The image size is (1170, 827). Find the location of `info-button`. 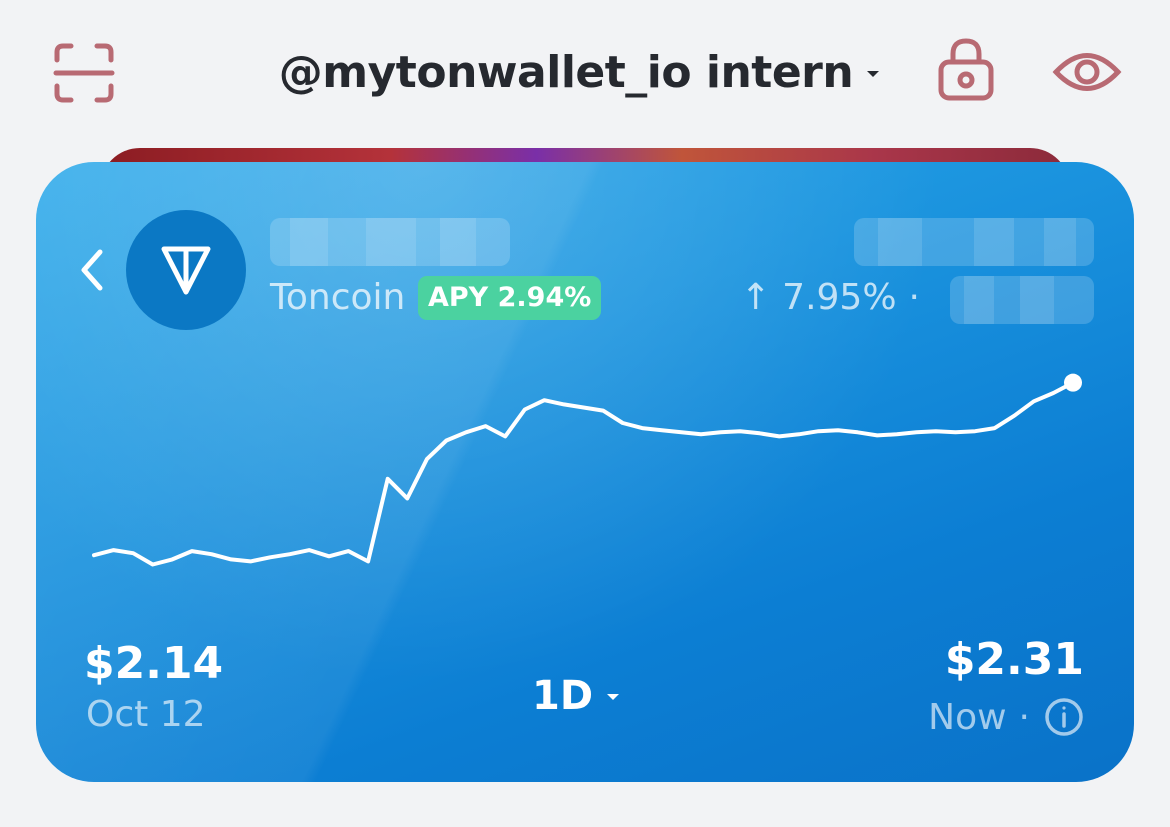

info-button is located at coordinates (1064, 717).